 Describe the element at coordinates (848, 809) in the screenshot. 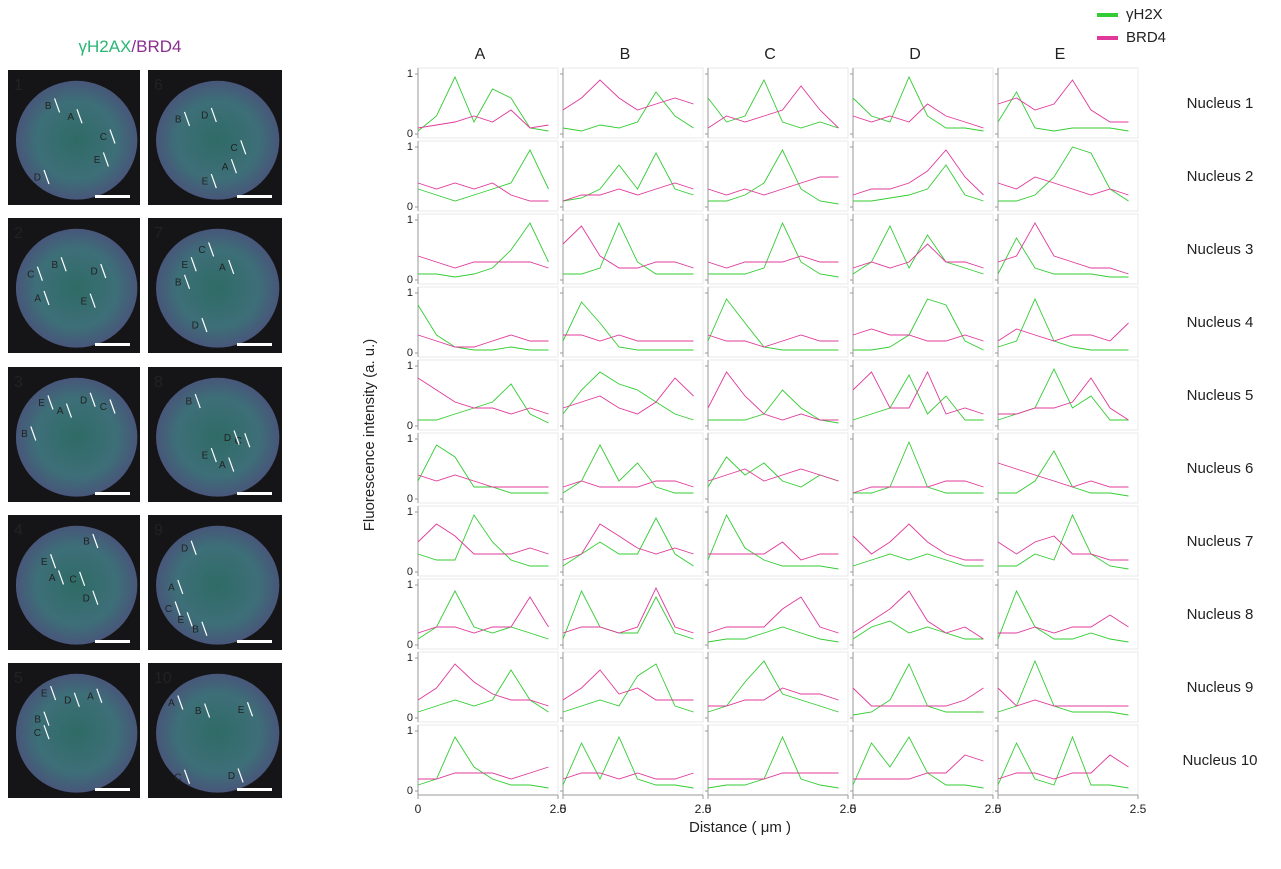

I see `x-tick-label: 2.5` at that location.